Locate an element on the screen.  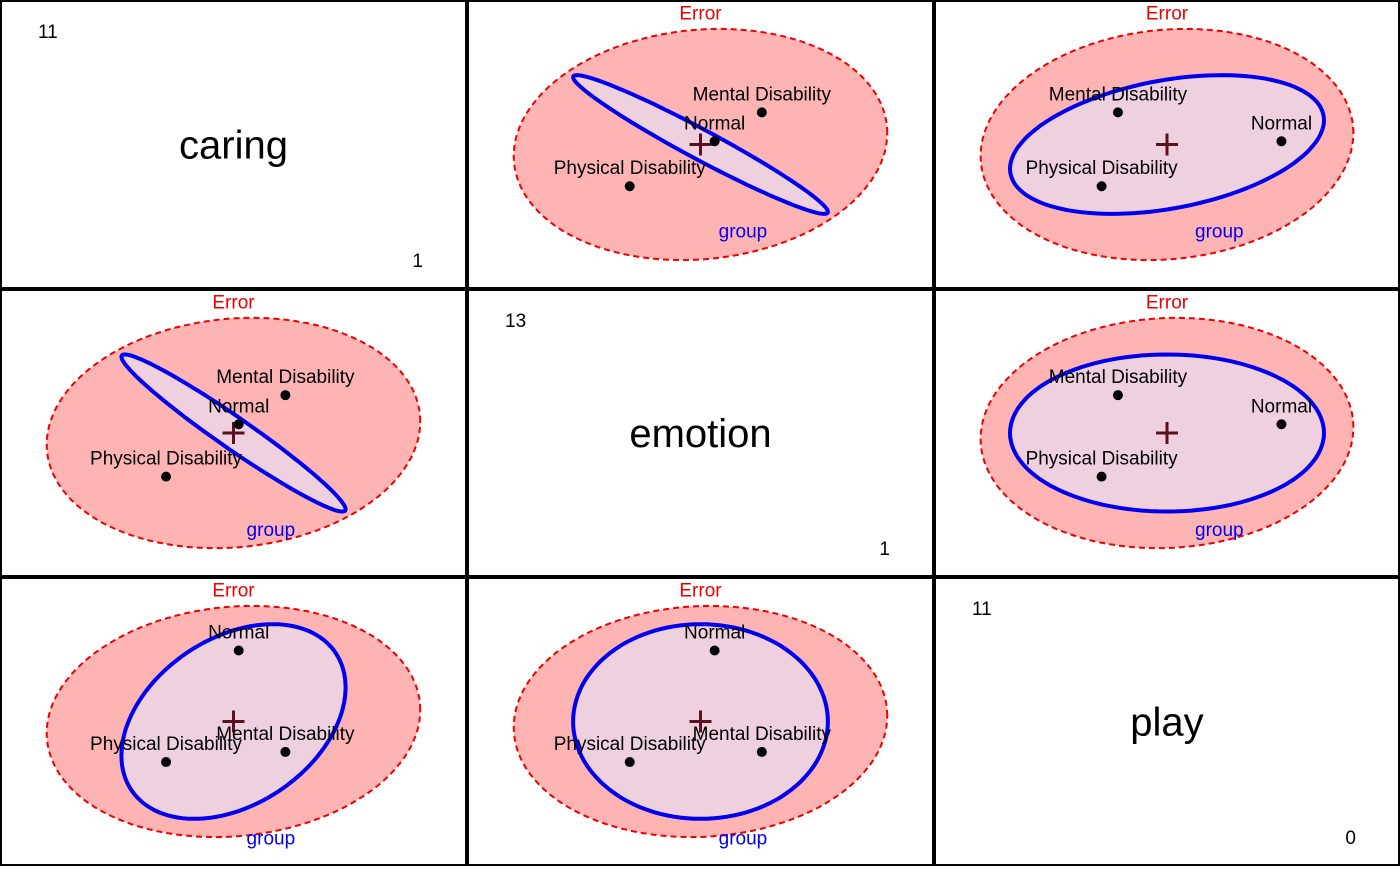
diagonal-variable-label: play is located at coordinates (1166, 723).